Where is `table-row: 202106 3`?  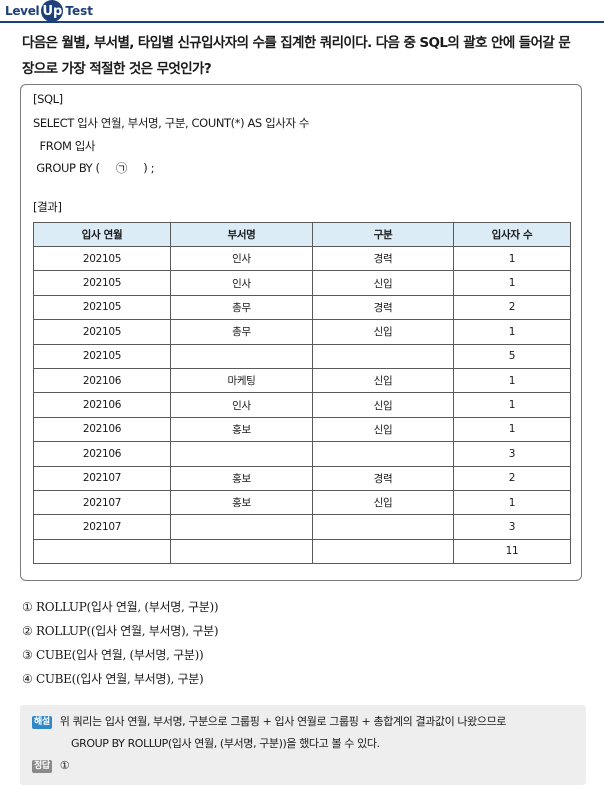
table-row: 202106 3 is located at coordinates (302, 454).